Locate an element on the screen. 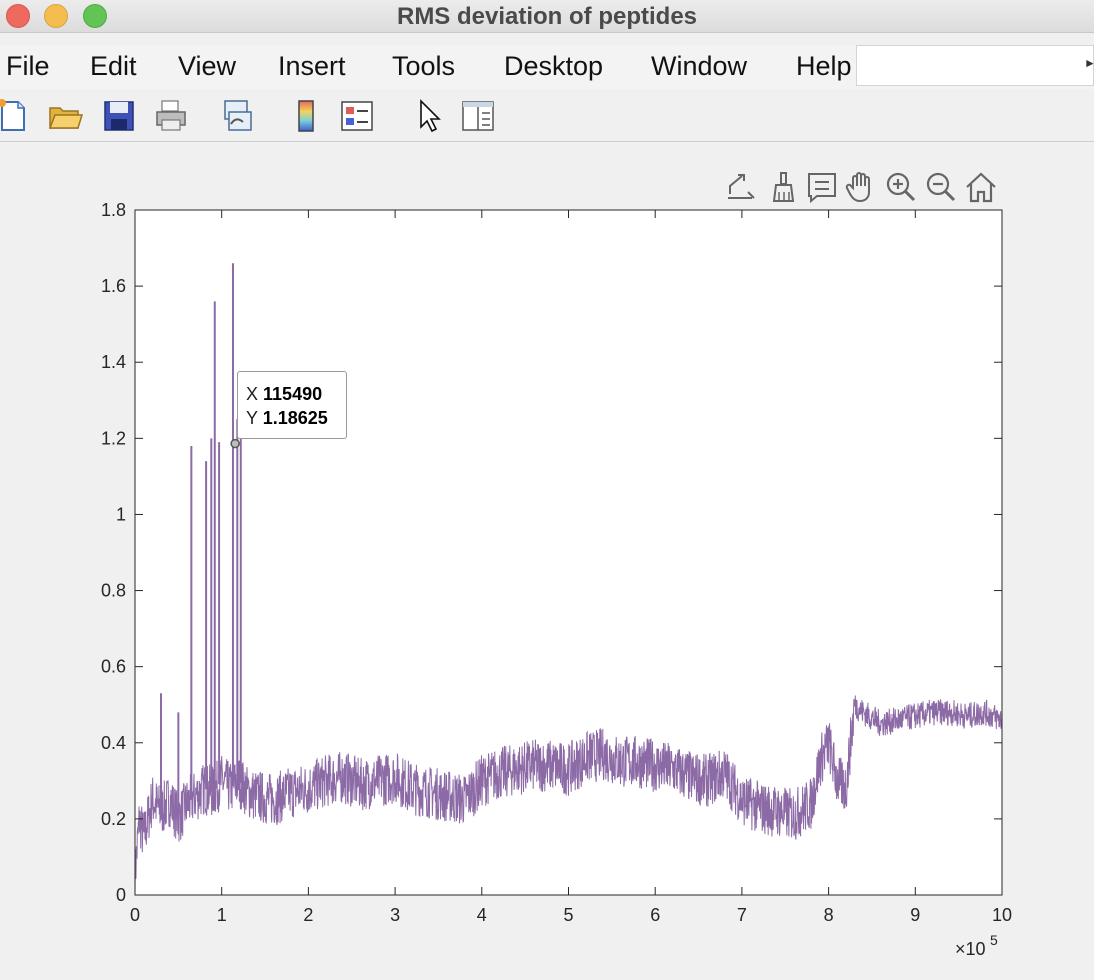 This screenshot has height=980, width=1094. x-tick-label-8: 8 is located at coordinates (829, 915).